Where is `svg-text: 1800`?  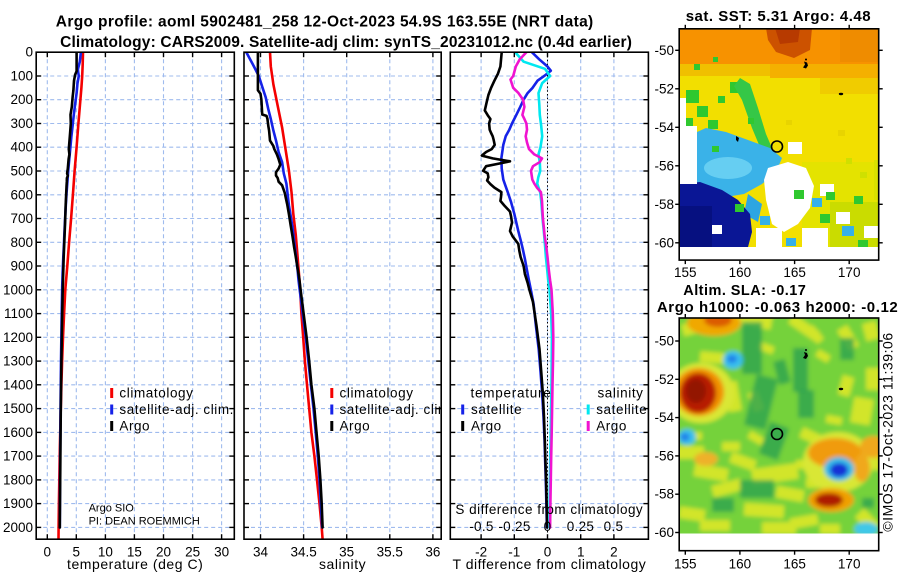 svg-text: 1800 is located at coordinates (18, 479).